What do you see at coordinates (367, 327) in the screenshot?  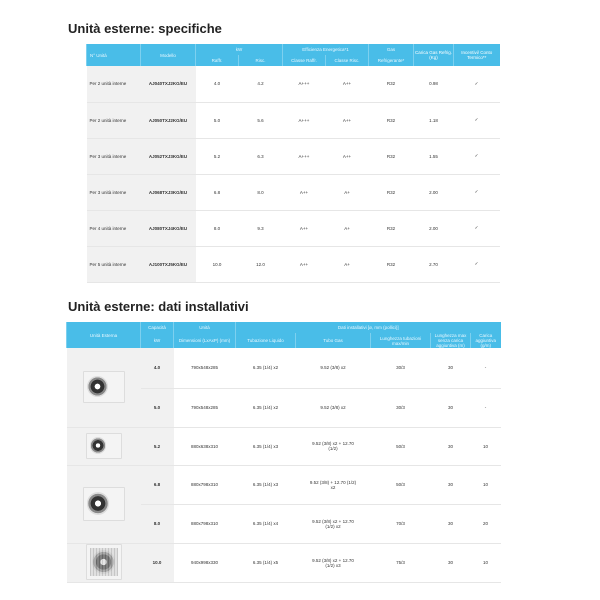 I see `header-dati: Dati installativi [ø, mm (pollici)]` at bounding box center [367, 327].